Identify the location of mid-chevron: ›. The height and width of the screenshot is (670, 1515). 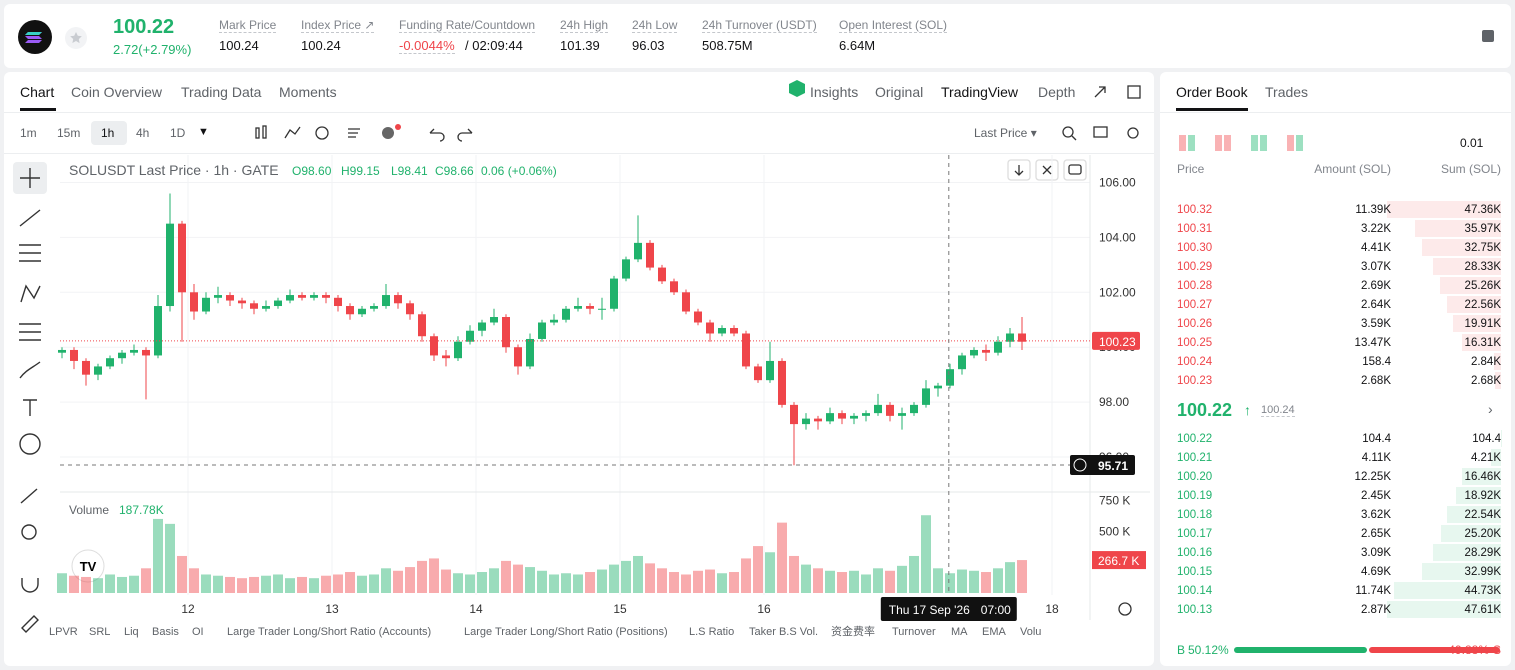
(1490, 409).